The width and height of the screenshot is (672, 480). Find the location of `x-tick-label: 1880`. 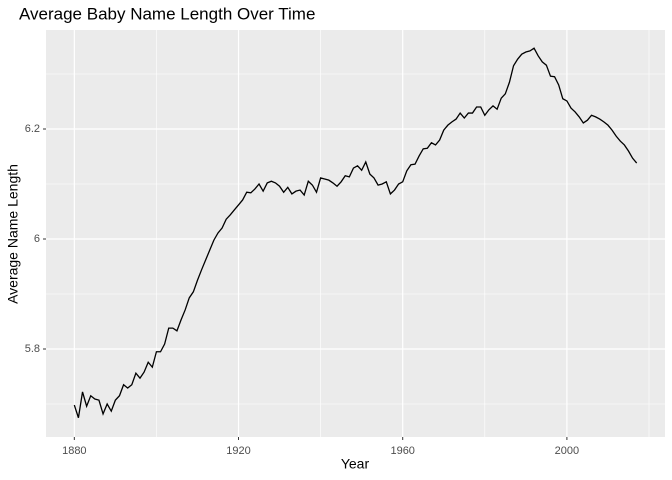

x-tick-label: 1880 is located at coordinates (74, 451).